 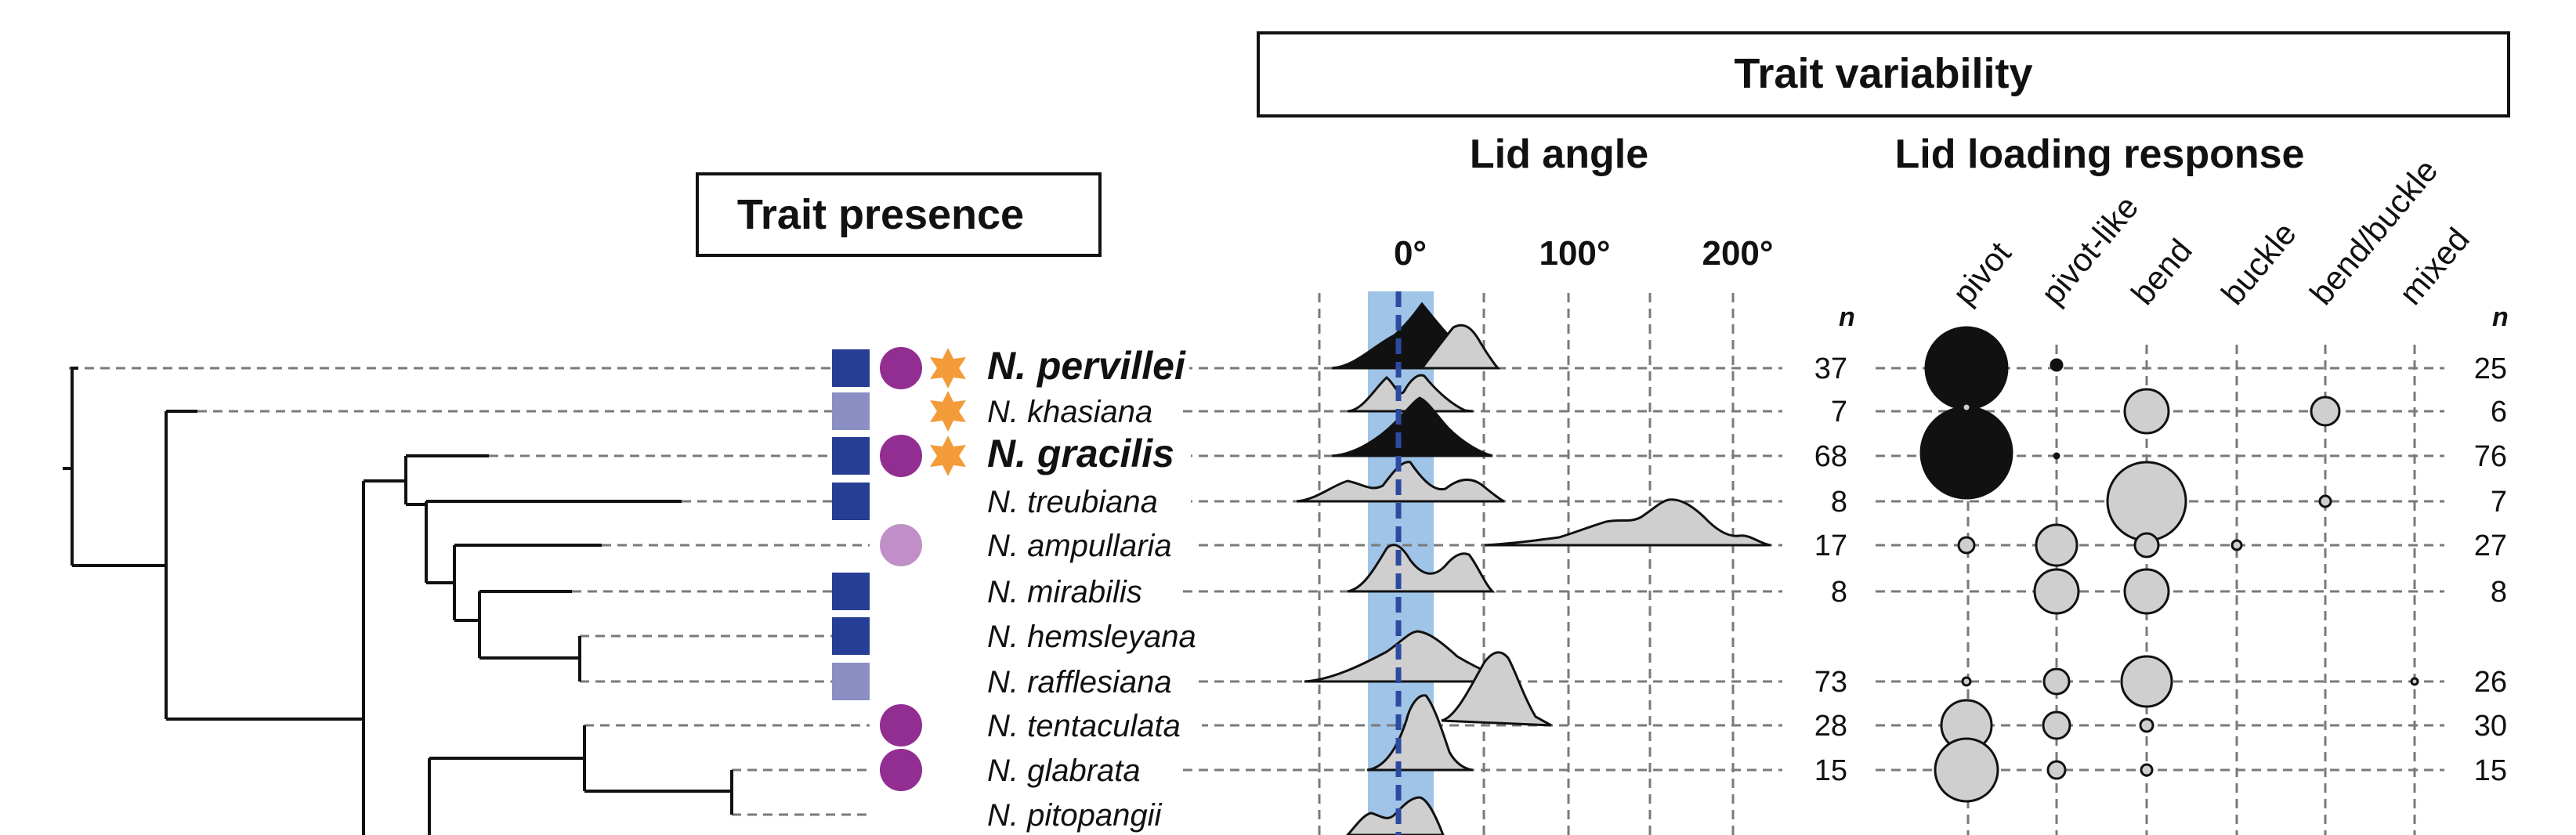 I want to click on phylogenetic-tree, so click(x=398, y=601).